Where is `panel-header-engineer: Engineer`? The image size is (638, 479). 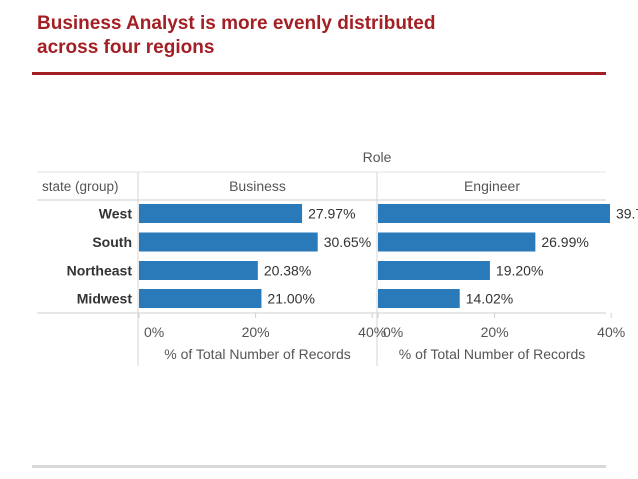
panel-header-engineer: Engineer is located at coordinates (492, 186).